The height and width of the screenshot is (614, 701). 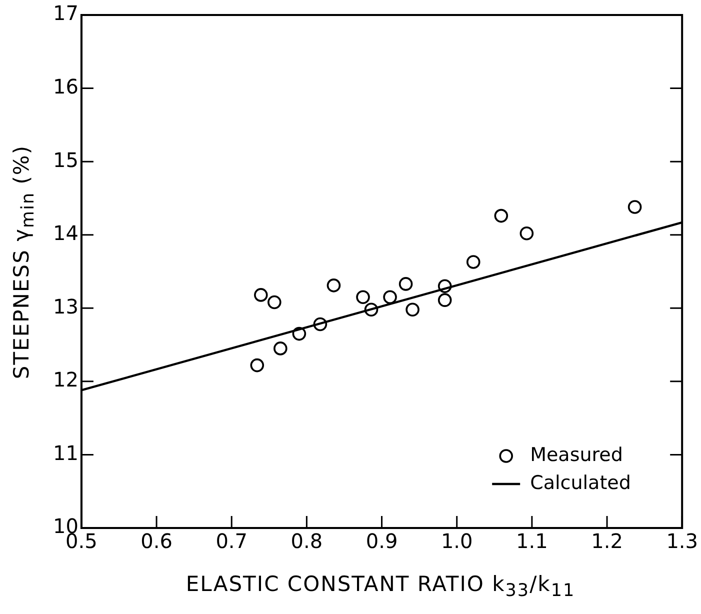 What do you see at coordinates (380, 587) in the screenshot?
I see `x-axis-title: ELASTIC CONSTANT RATIO k$_{33}$/k$_{11}$` at bounding box center [380, 587].